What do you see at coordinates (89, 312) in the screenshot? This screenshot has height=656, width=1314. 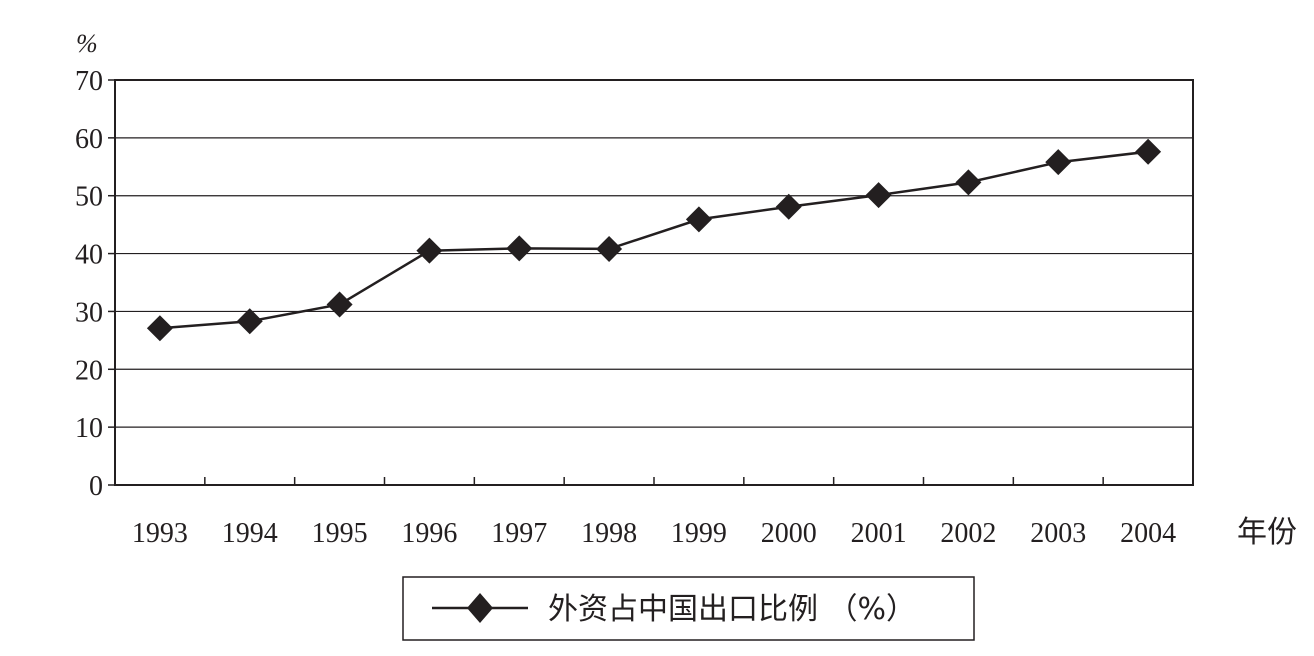 I see `y-tick-label: 30` at bounding box center [89, 312].